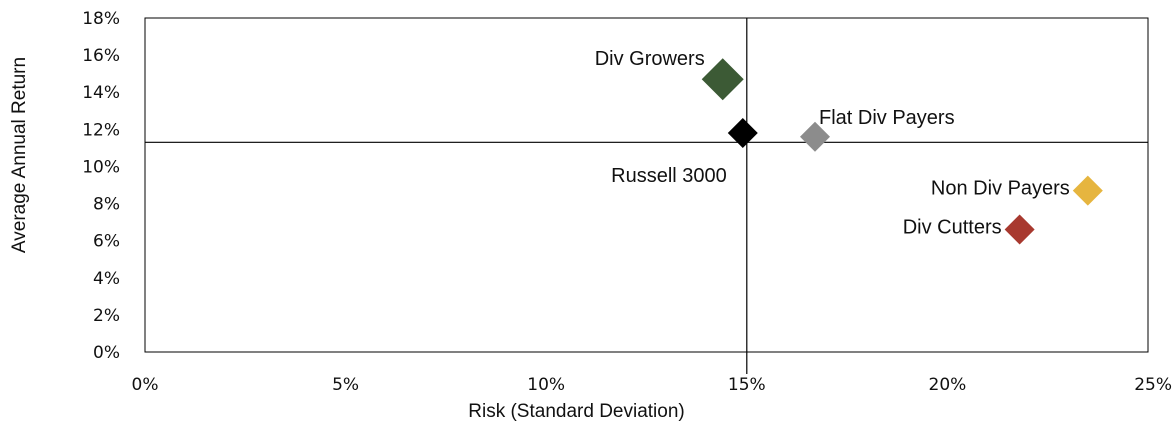  What do you see at coordinates (19, 155) in the screenshot?
I see `y-axis-title: Average Annual Return` at bounding box center [19, 155].